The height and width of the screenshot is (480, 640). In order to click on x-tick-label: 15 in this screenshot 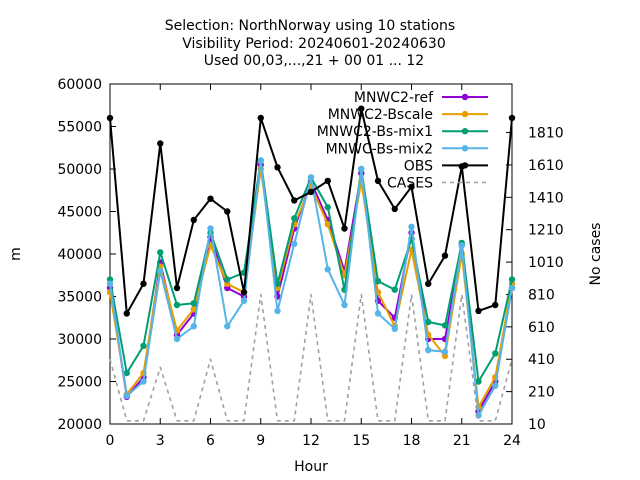, I will do `click(361, 441)`.